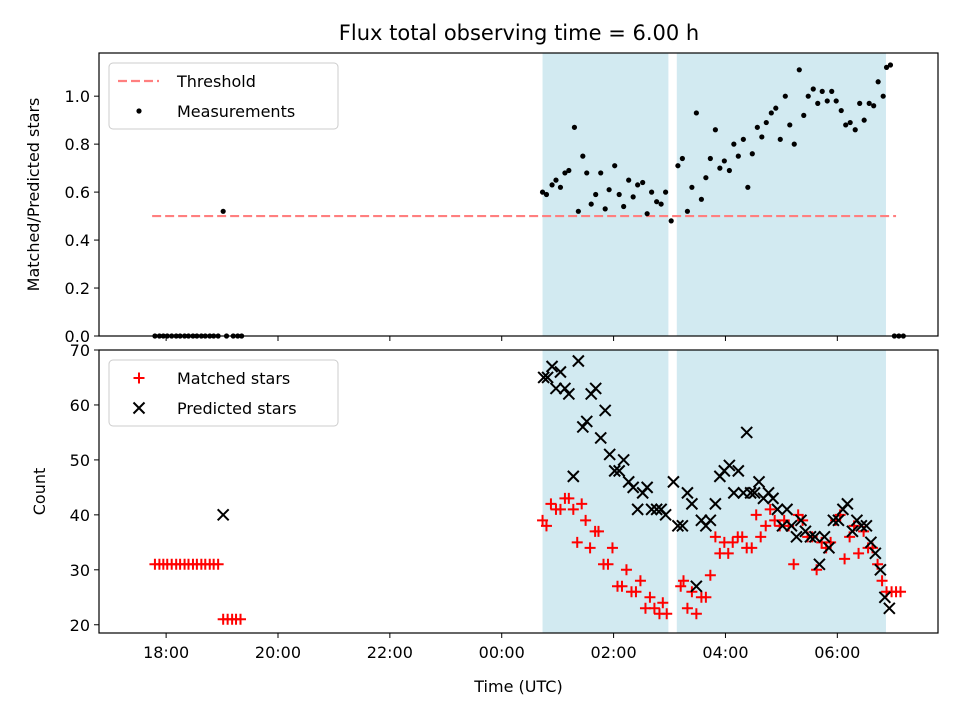 The width and height of the screenshot is (960, 720). Describe the element at coordinates (33, 195) in the screenshot. I see `y-axis-label: Matched/Predicted stars` at that location.